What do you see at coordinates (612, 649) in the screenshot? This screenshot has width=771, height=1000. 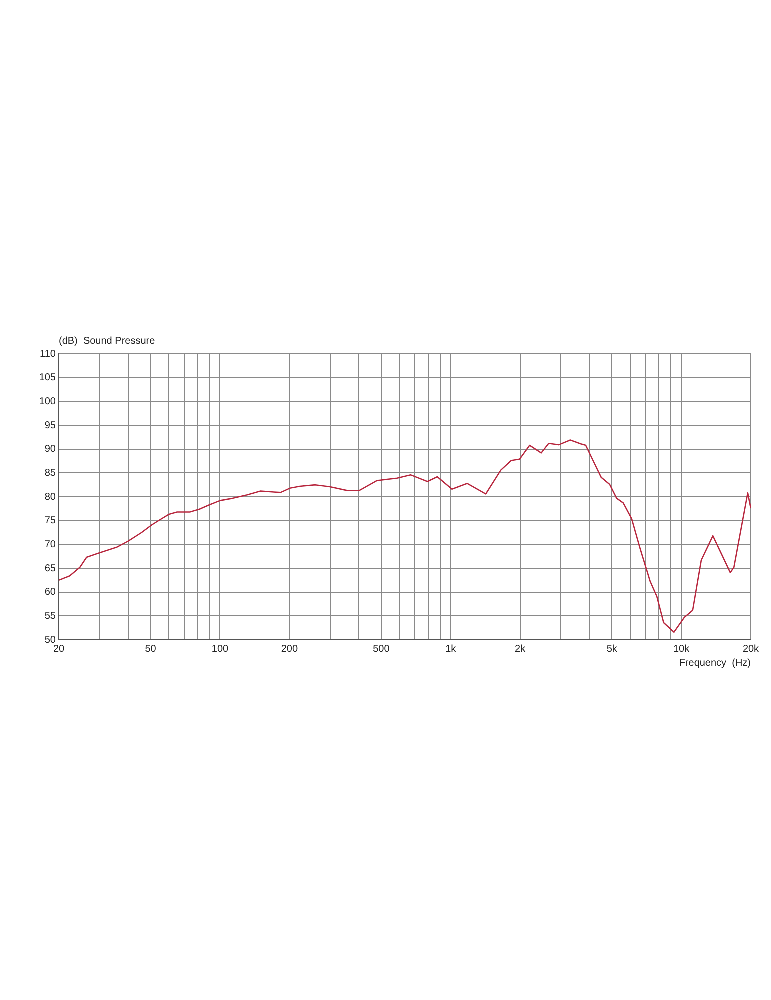 I see `x-tick-label: 5k` at bounding box center [612, 649].